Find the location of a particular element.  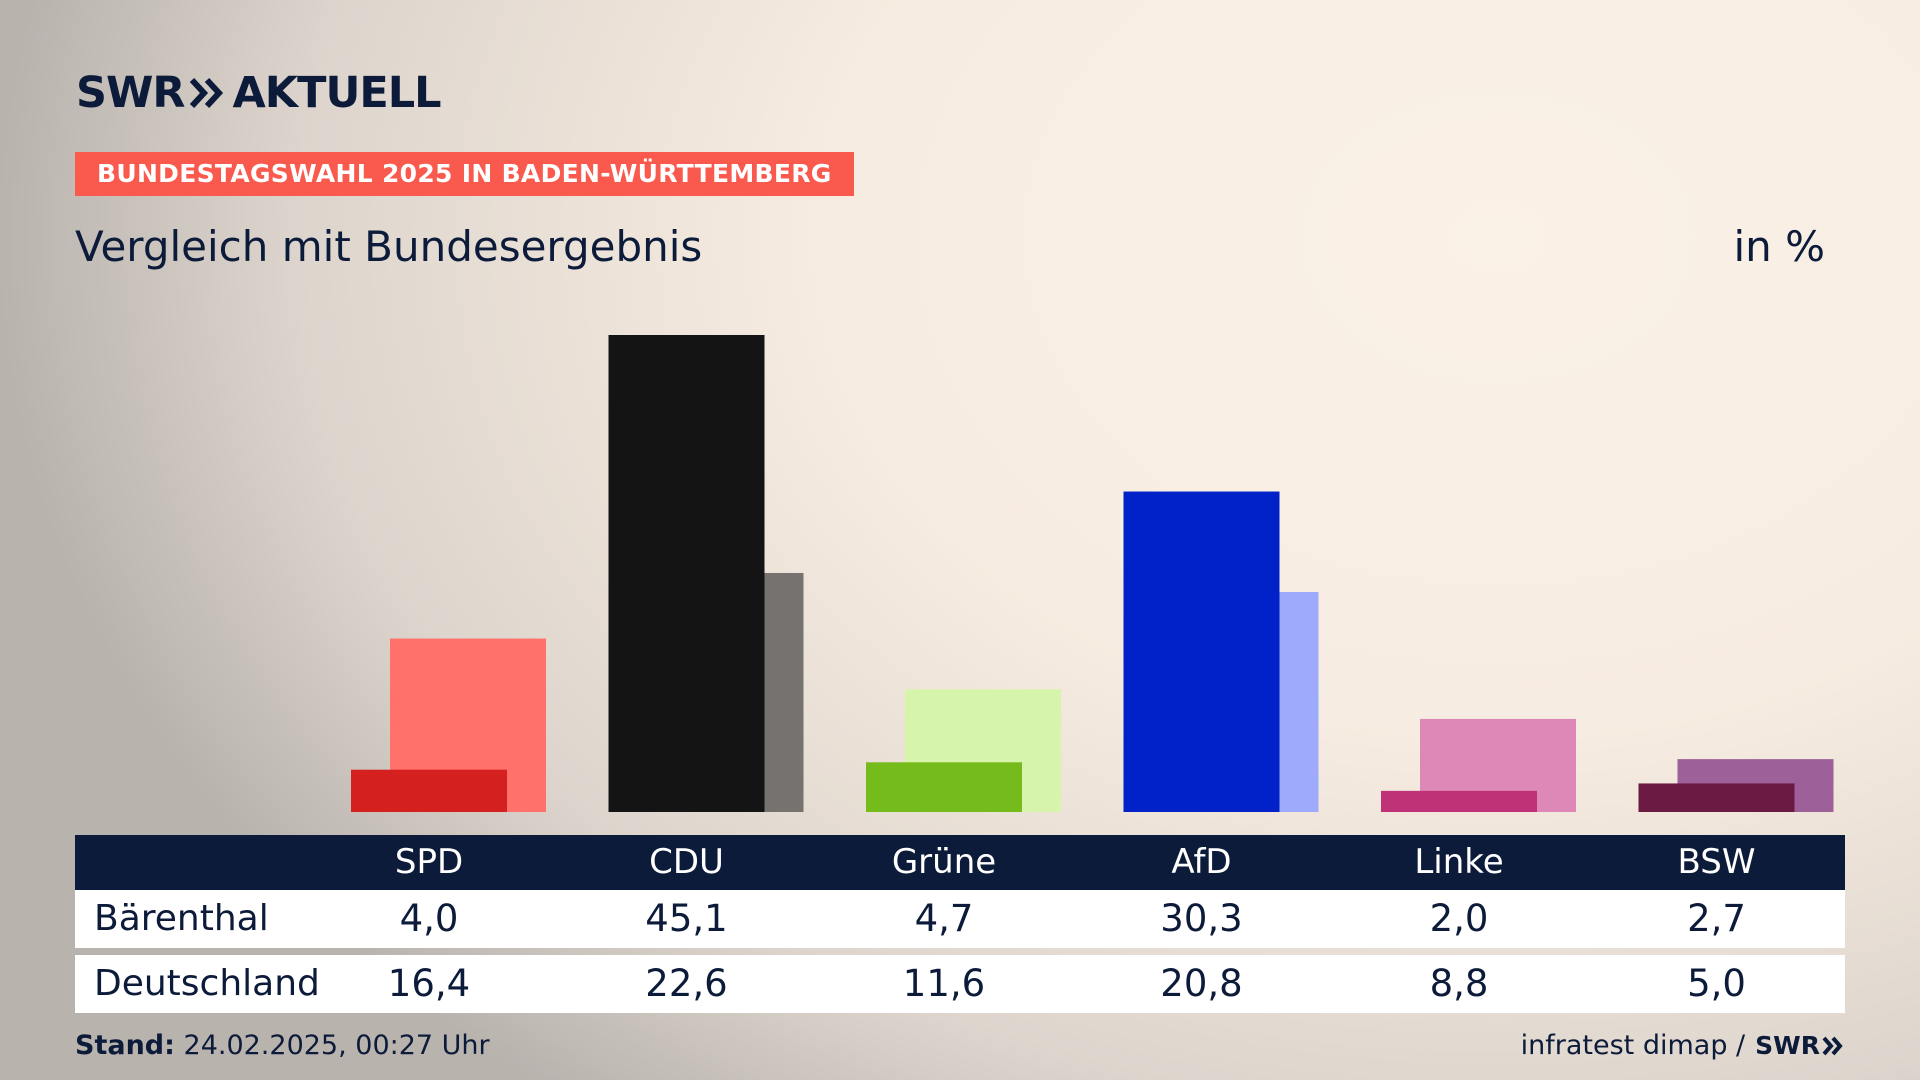

timestamp: Stand: 24.02.2025, 00:27 Uhr is located at coordinates (282, 1045).